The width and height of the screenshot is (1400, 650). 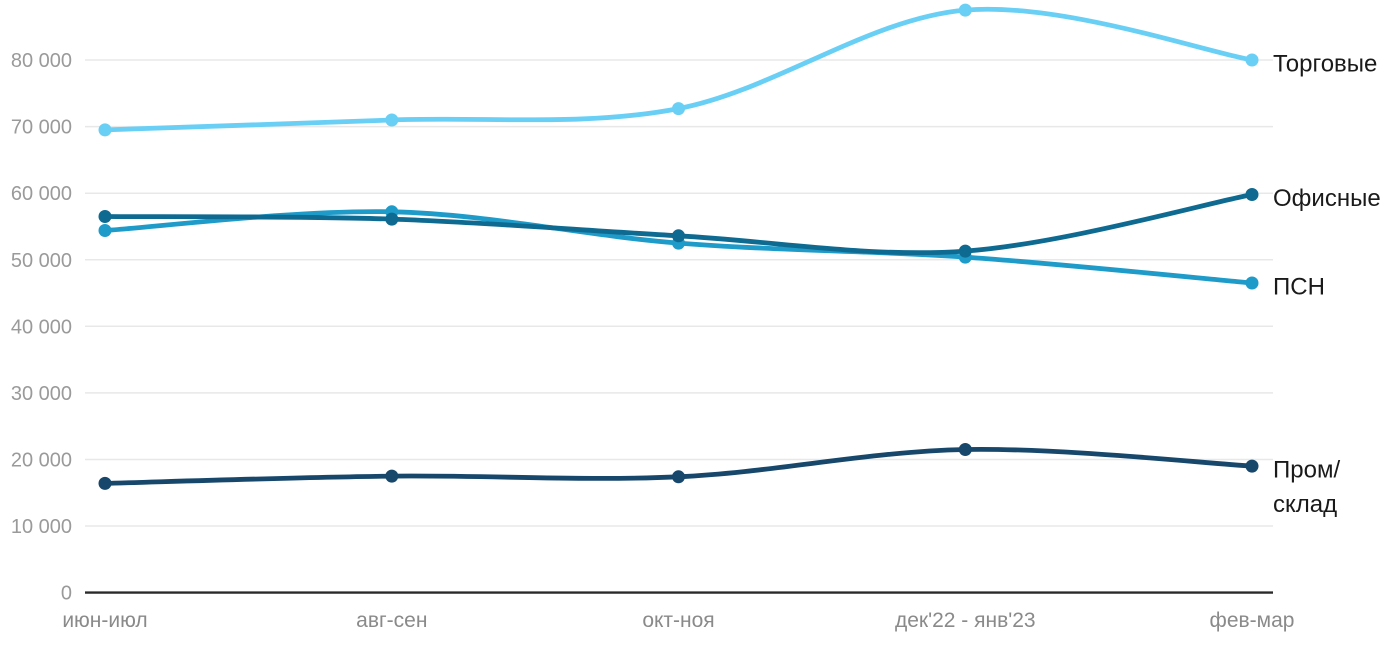 What do you see at coordinates (1252, 620) in the screenshot?
I see `x-axis-tick-label: фев-мар` at bounding box center [1252, 620].